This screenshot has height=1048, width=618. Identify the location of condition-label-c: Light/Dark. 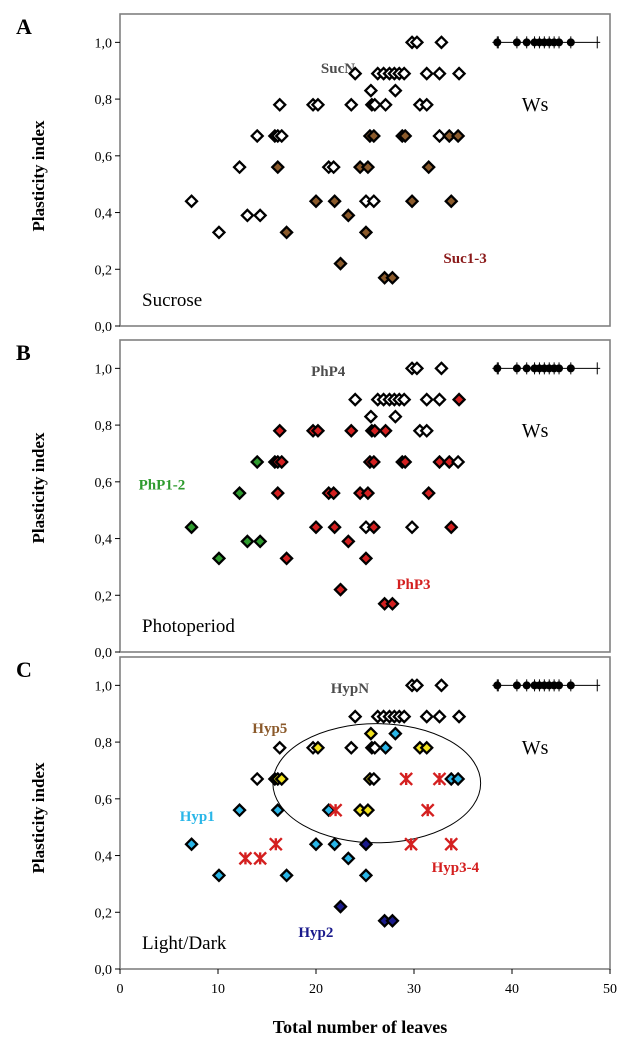
(184, 943).